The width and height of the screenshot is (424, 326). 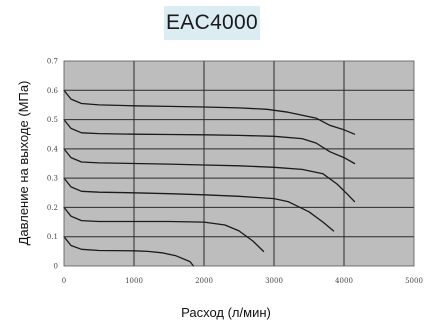 I want to click on y-tick-label: 0, so click(x=56, y=267).